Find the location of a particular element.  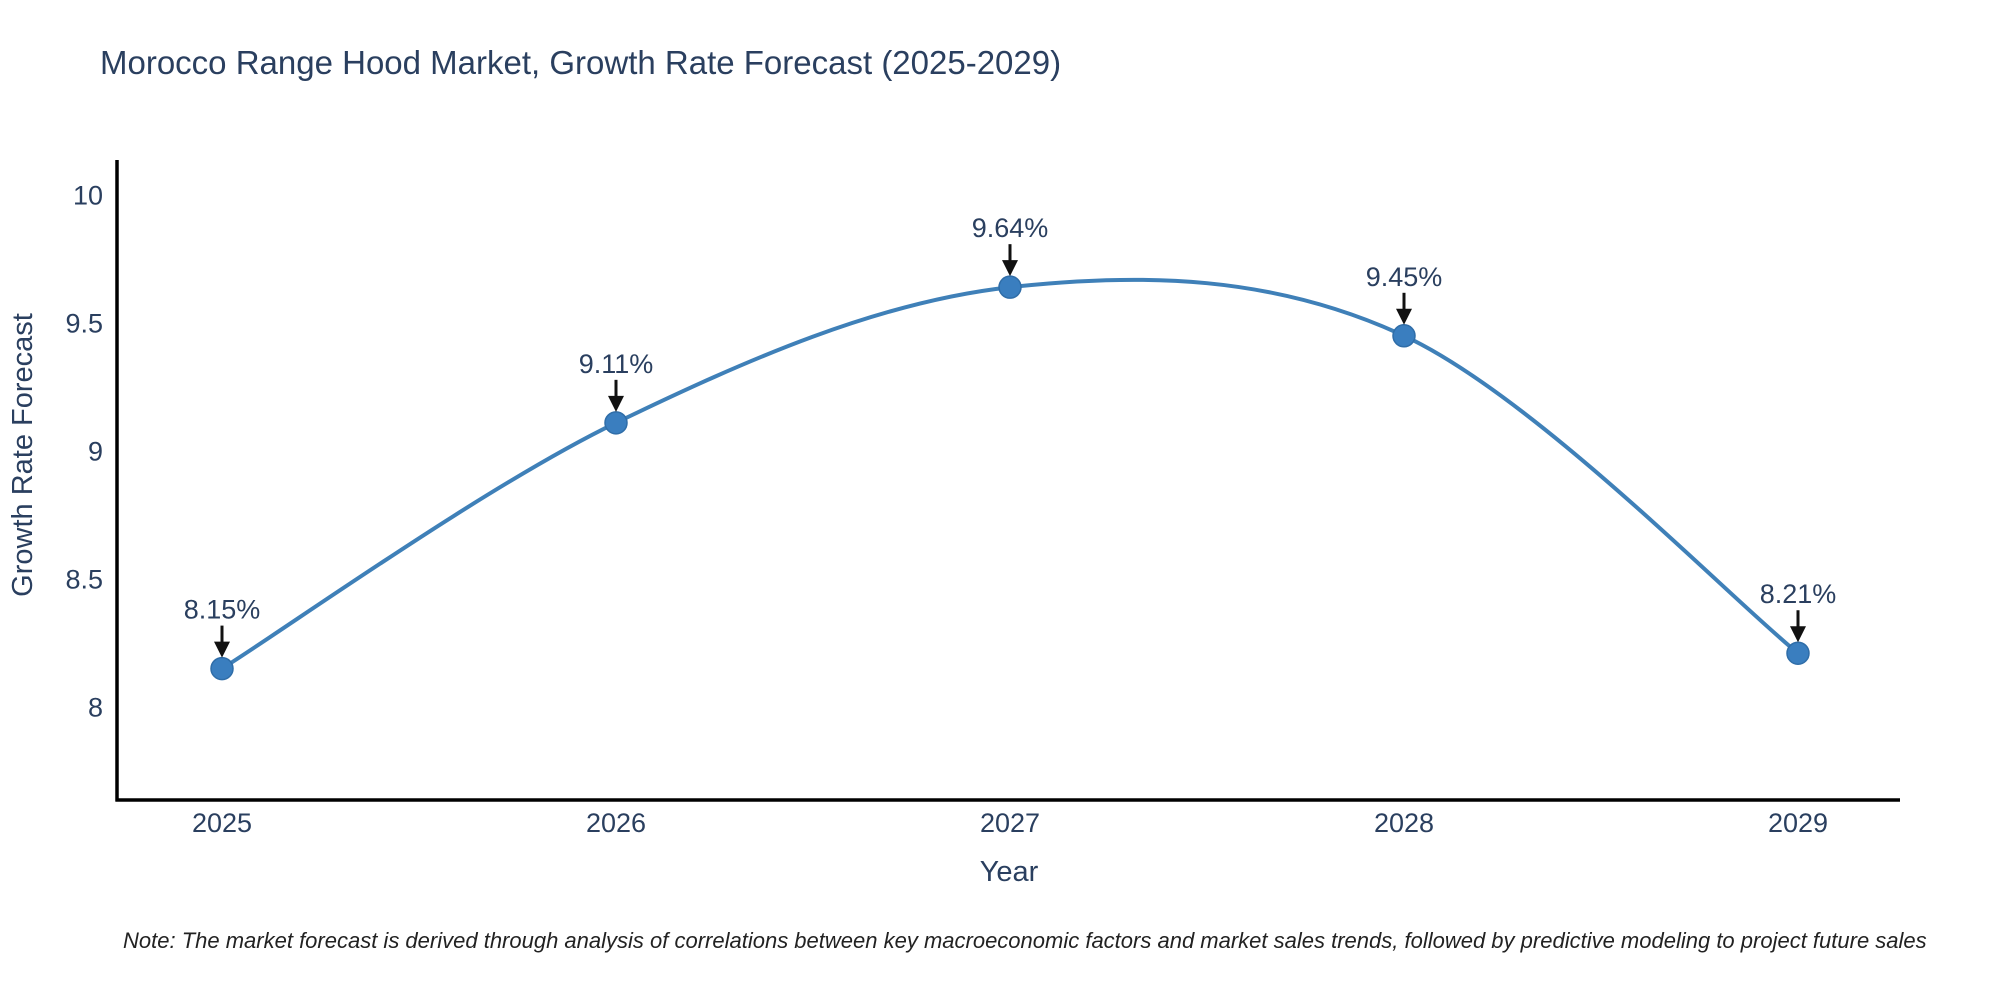

y-tick-label: 8.5 is located at coordinates (84, 580).